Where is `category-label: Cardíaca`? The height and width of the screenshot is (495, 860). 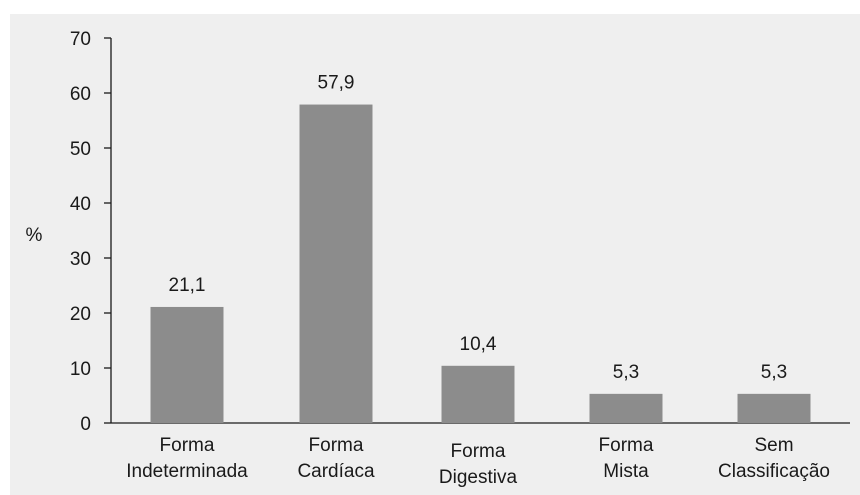
category-label: Cardíaca is located at coordinates (336, 471).